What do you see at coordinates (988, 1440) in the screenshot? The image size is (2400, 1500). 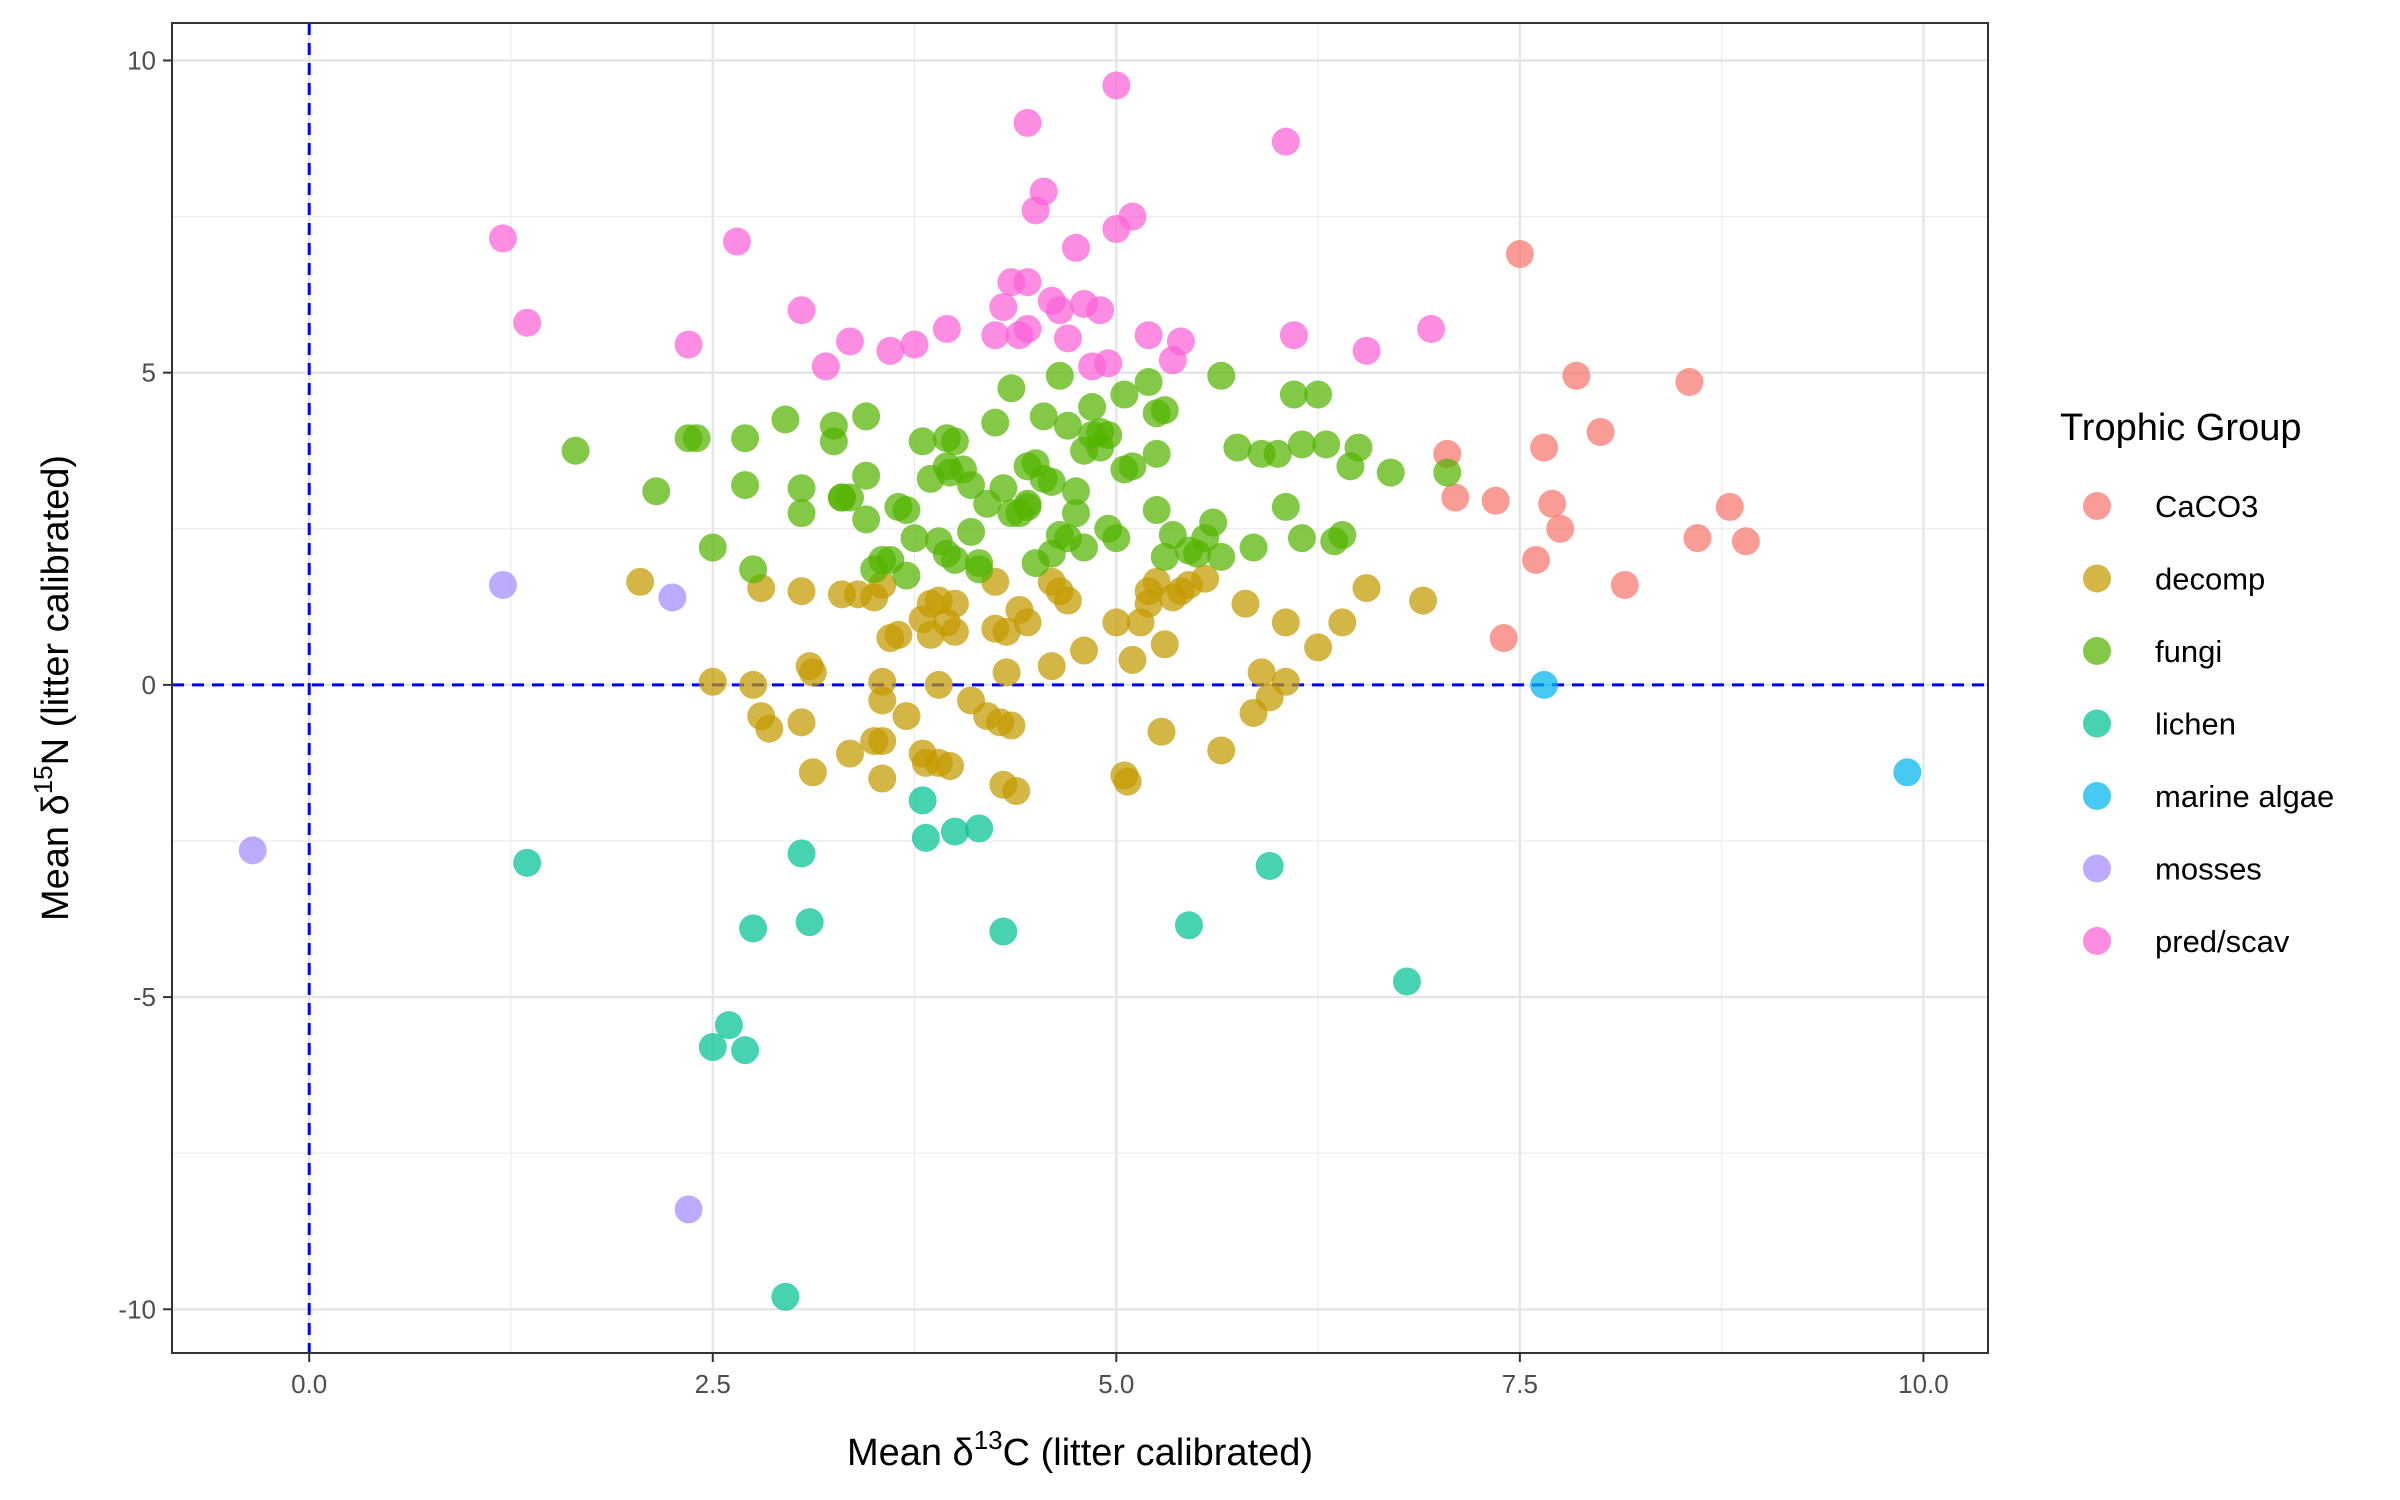 I see `x-axis-title-superscript: 13` at bounding box center [988, 1440].